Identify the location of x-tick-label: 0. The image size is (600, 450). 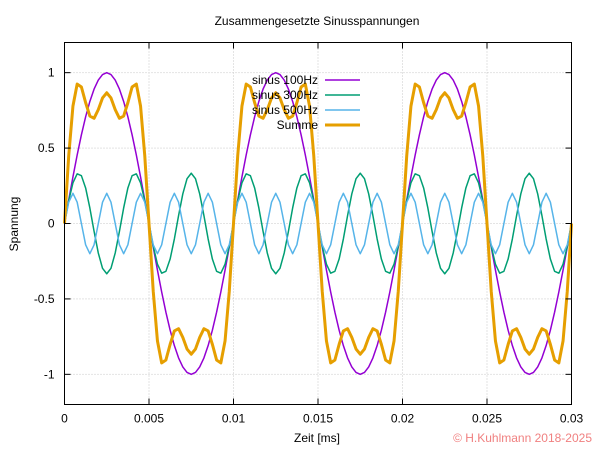
(64, 419).